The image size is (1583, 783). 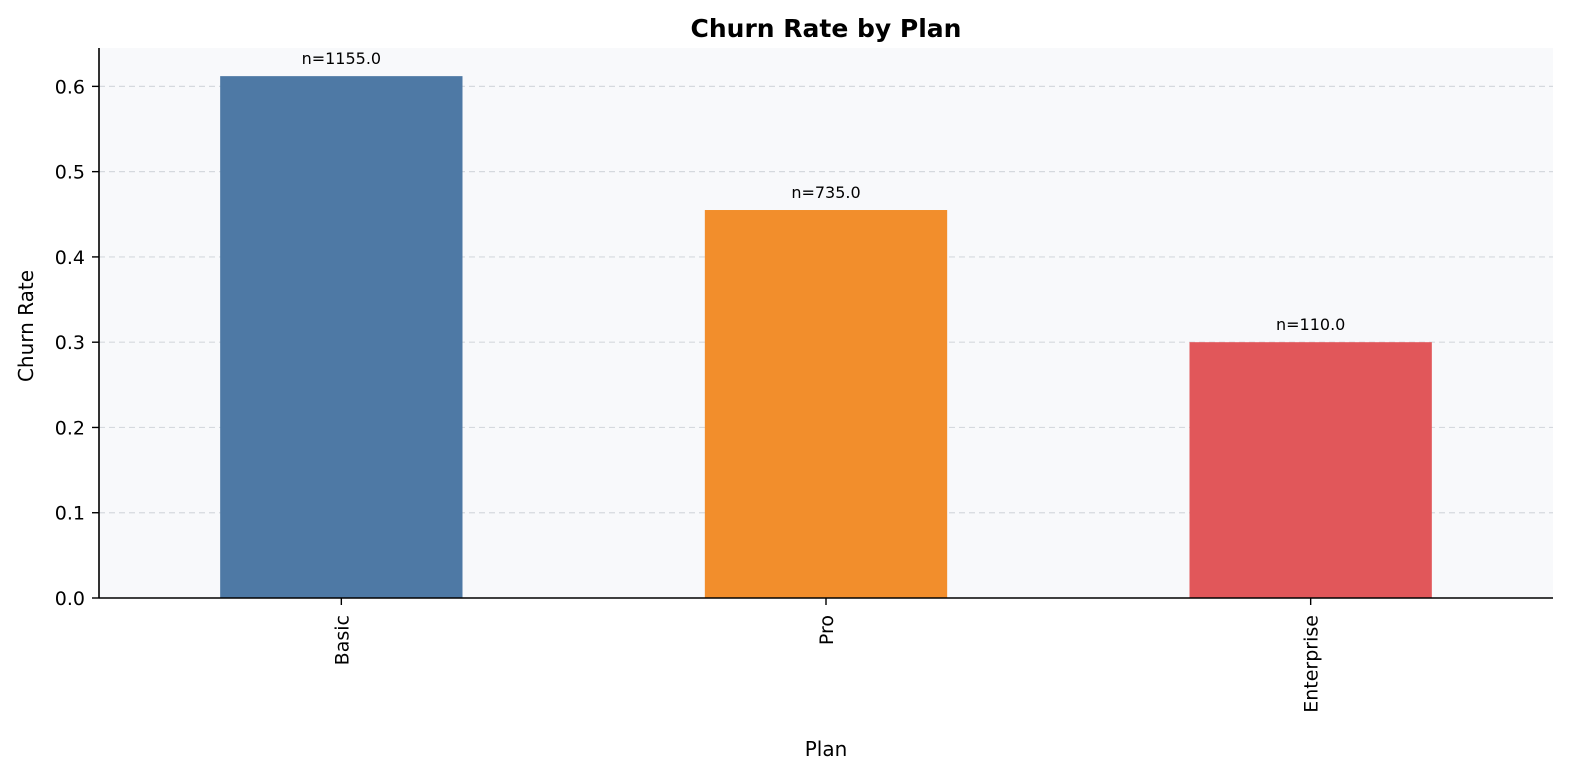 What do you see at coordinates (70, 343) in the screenshot?
I see `y-tick-label: 0.3` at bounding box center [70, 343].